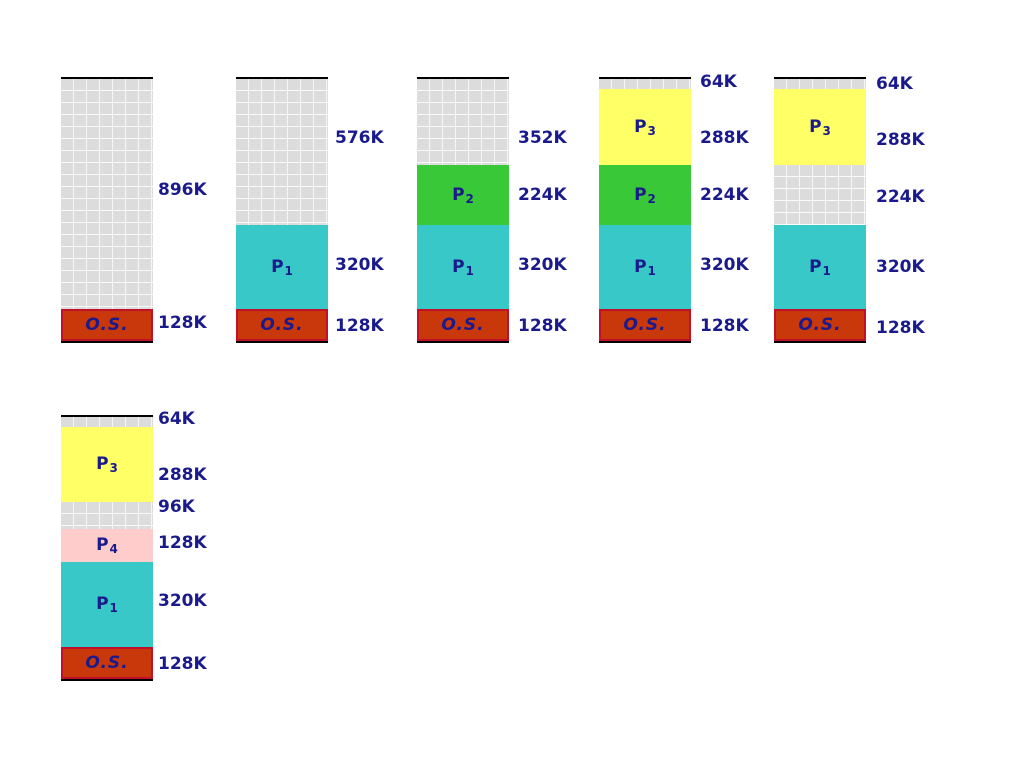 Image resolution: width=1024 pixels, height=768 pixels. I want to click on memory-column-5: P3 P1 O.S., so click(820, 210).